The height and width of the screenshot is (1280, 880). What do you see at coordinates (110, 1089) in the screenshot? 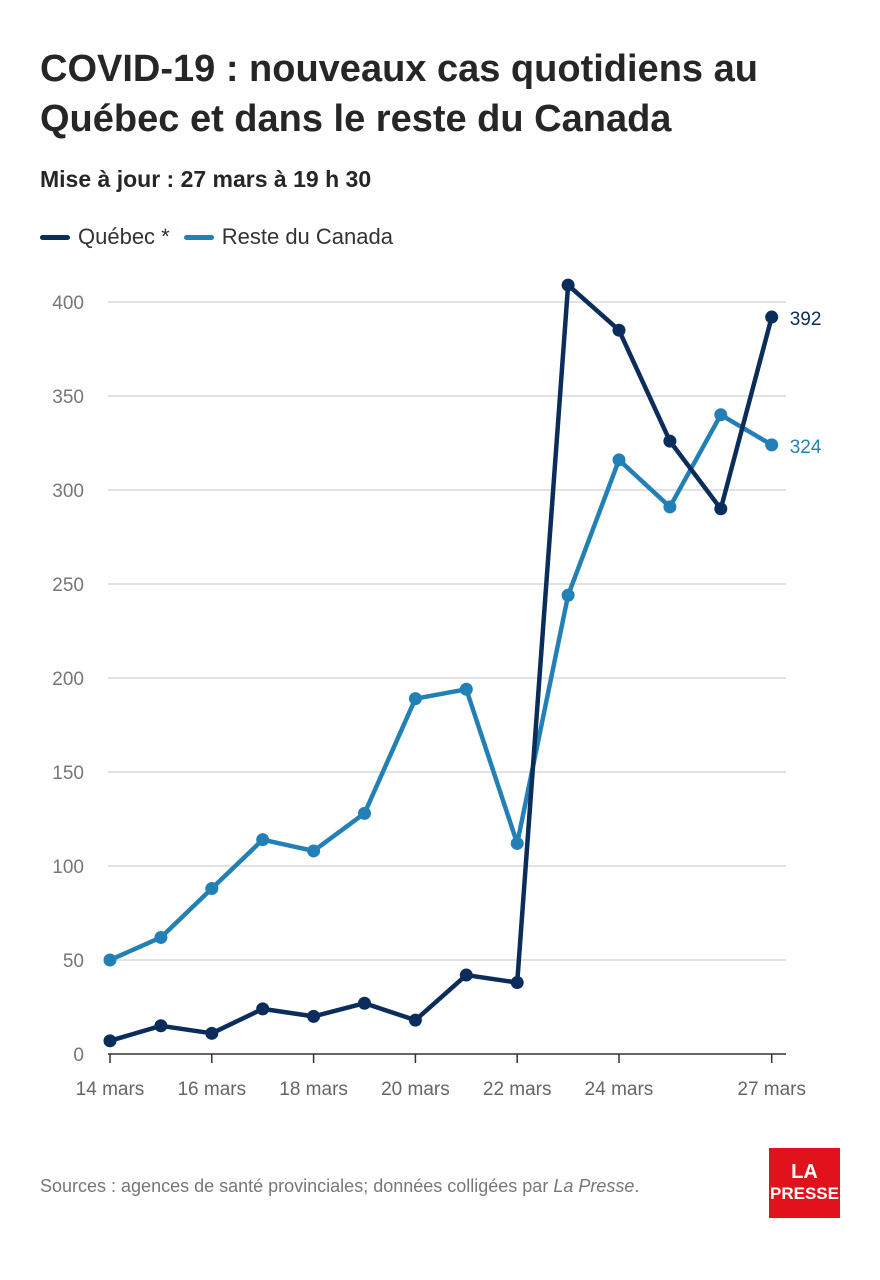
I see `x-tick-label-0: 14 mars` at bounding box center [110, 1089].